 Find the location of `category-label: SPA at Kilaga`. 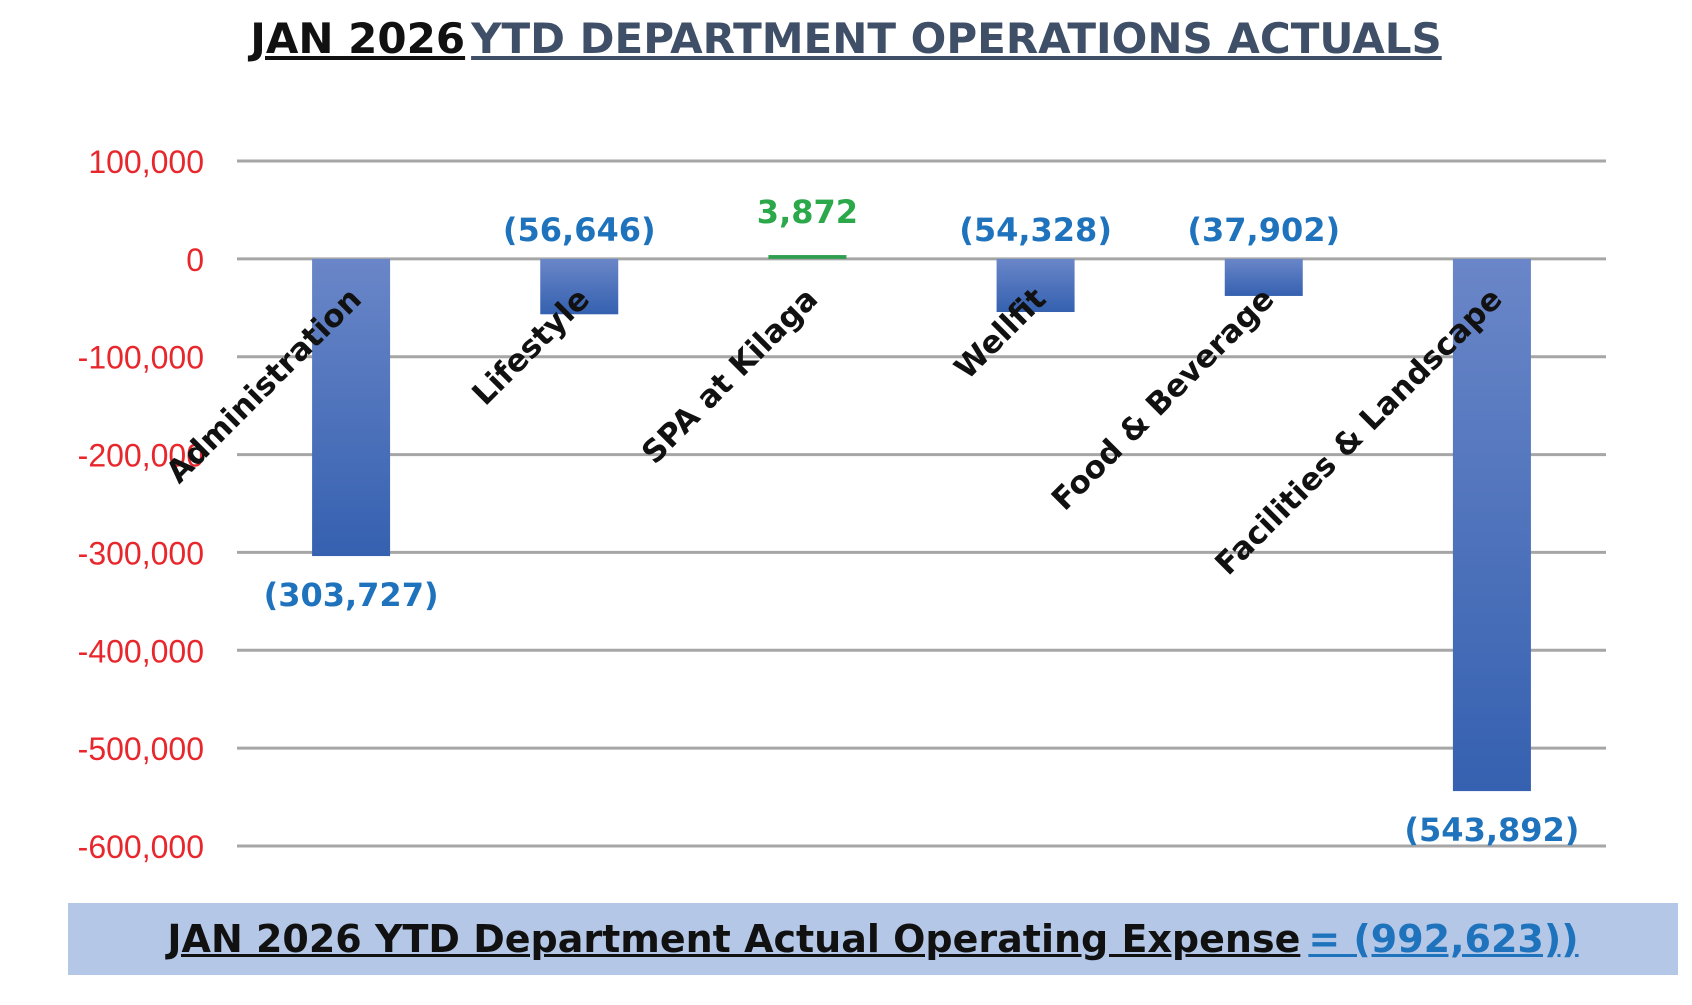

category-label: SPA at Kilaga is located at coordinates (730, 376).